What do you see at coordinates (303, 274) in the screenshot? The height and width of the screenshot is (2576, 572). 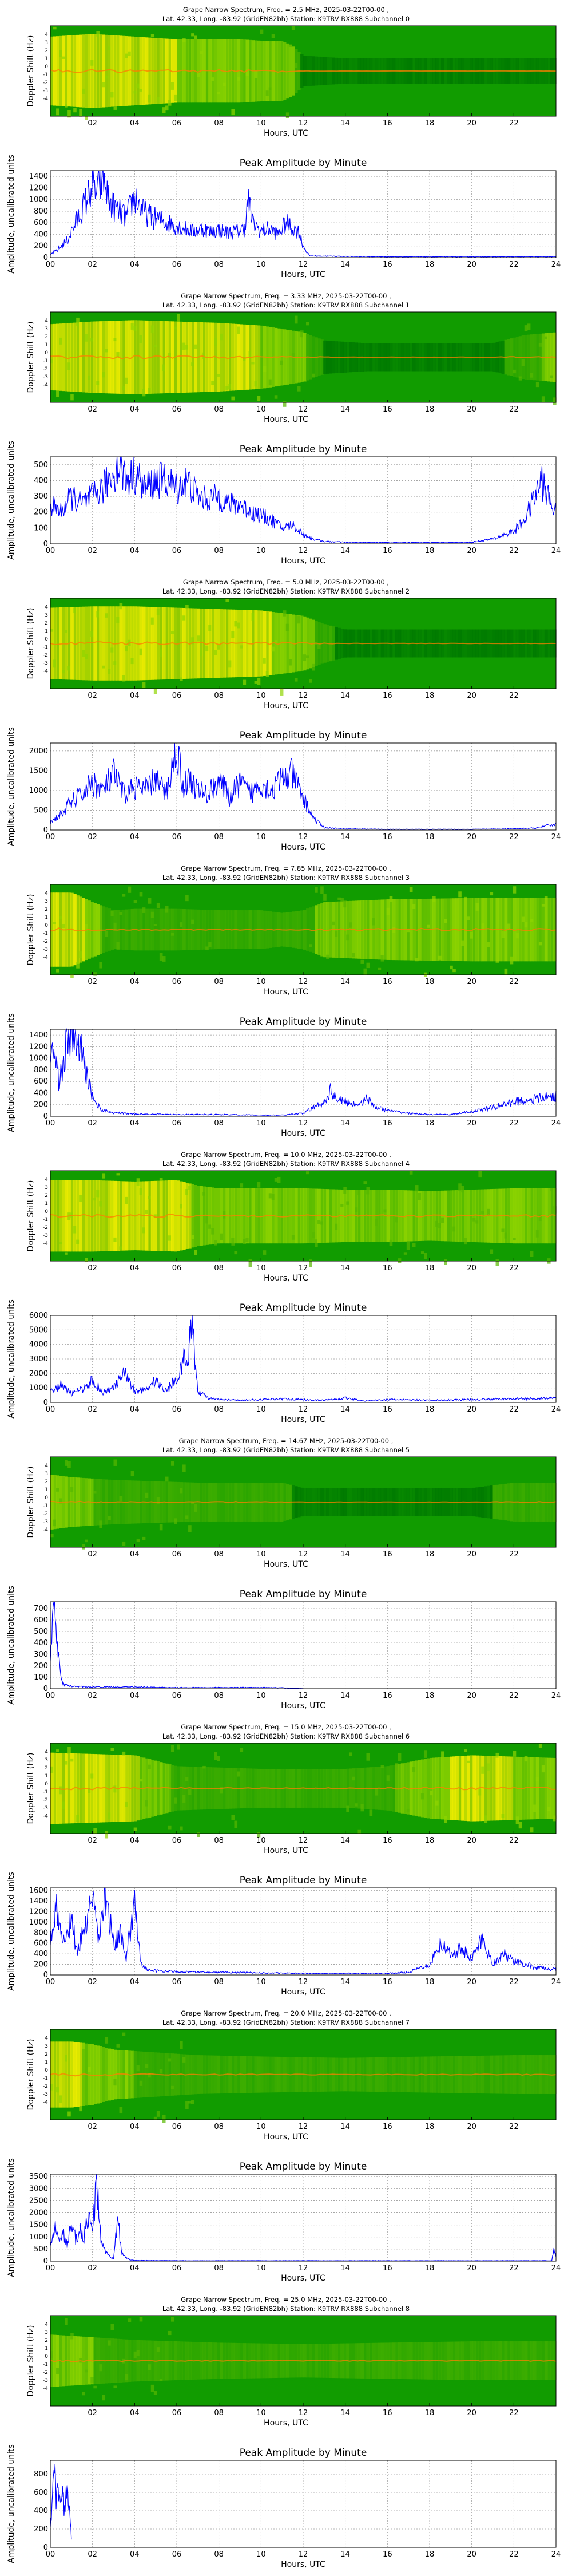 I see `amplitude-x-axis-label: Hours, UTC` at bounding box center [303, 274].